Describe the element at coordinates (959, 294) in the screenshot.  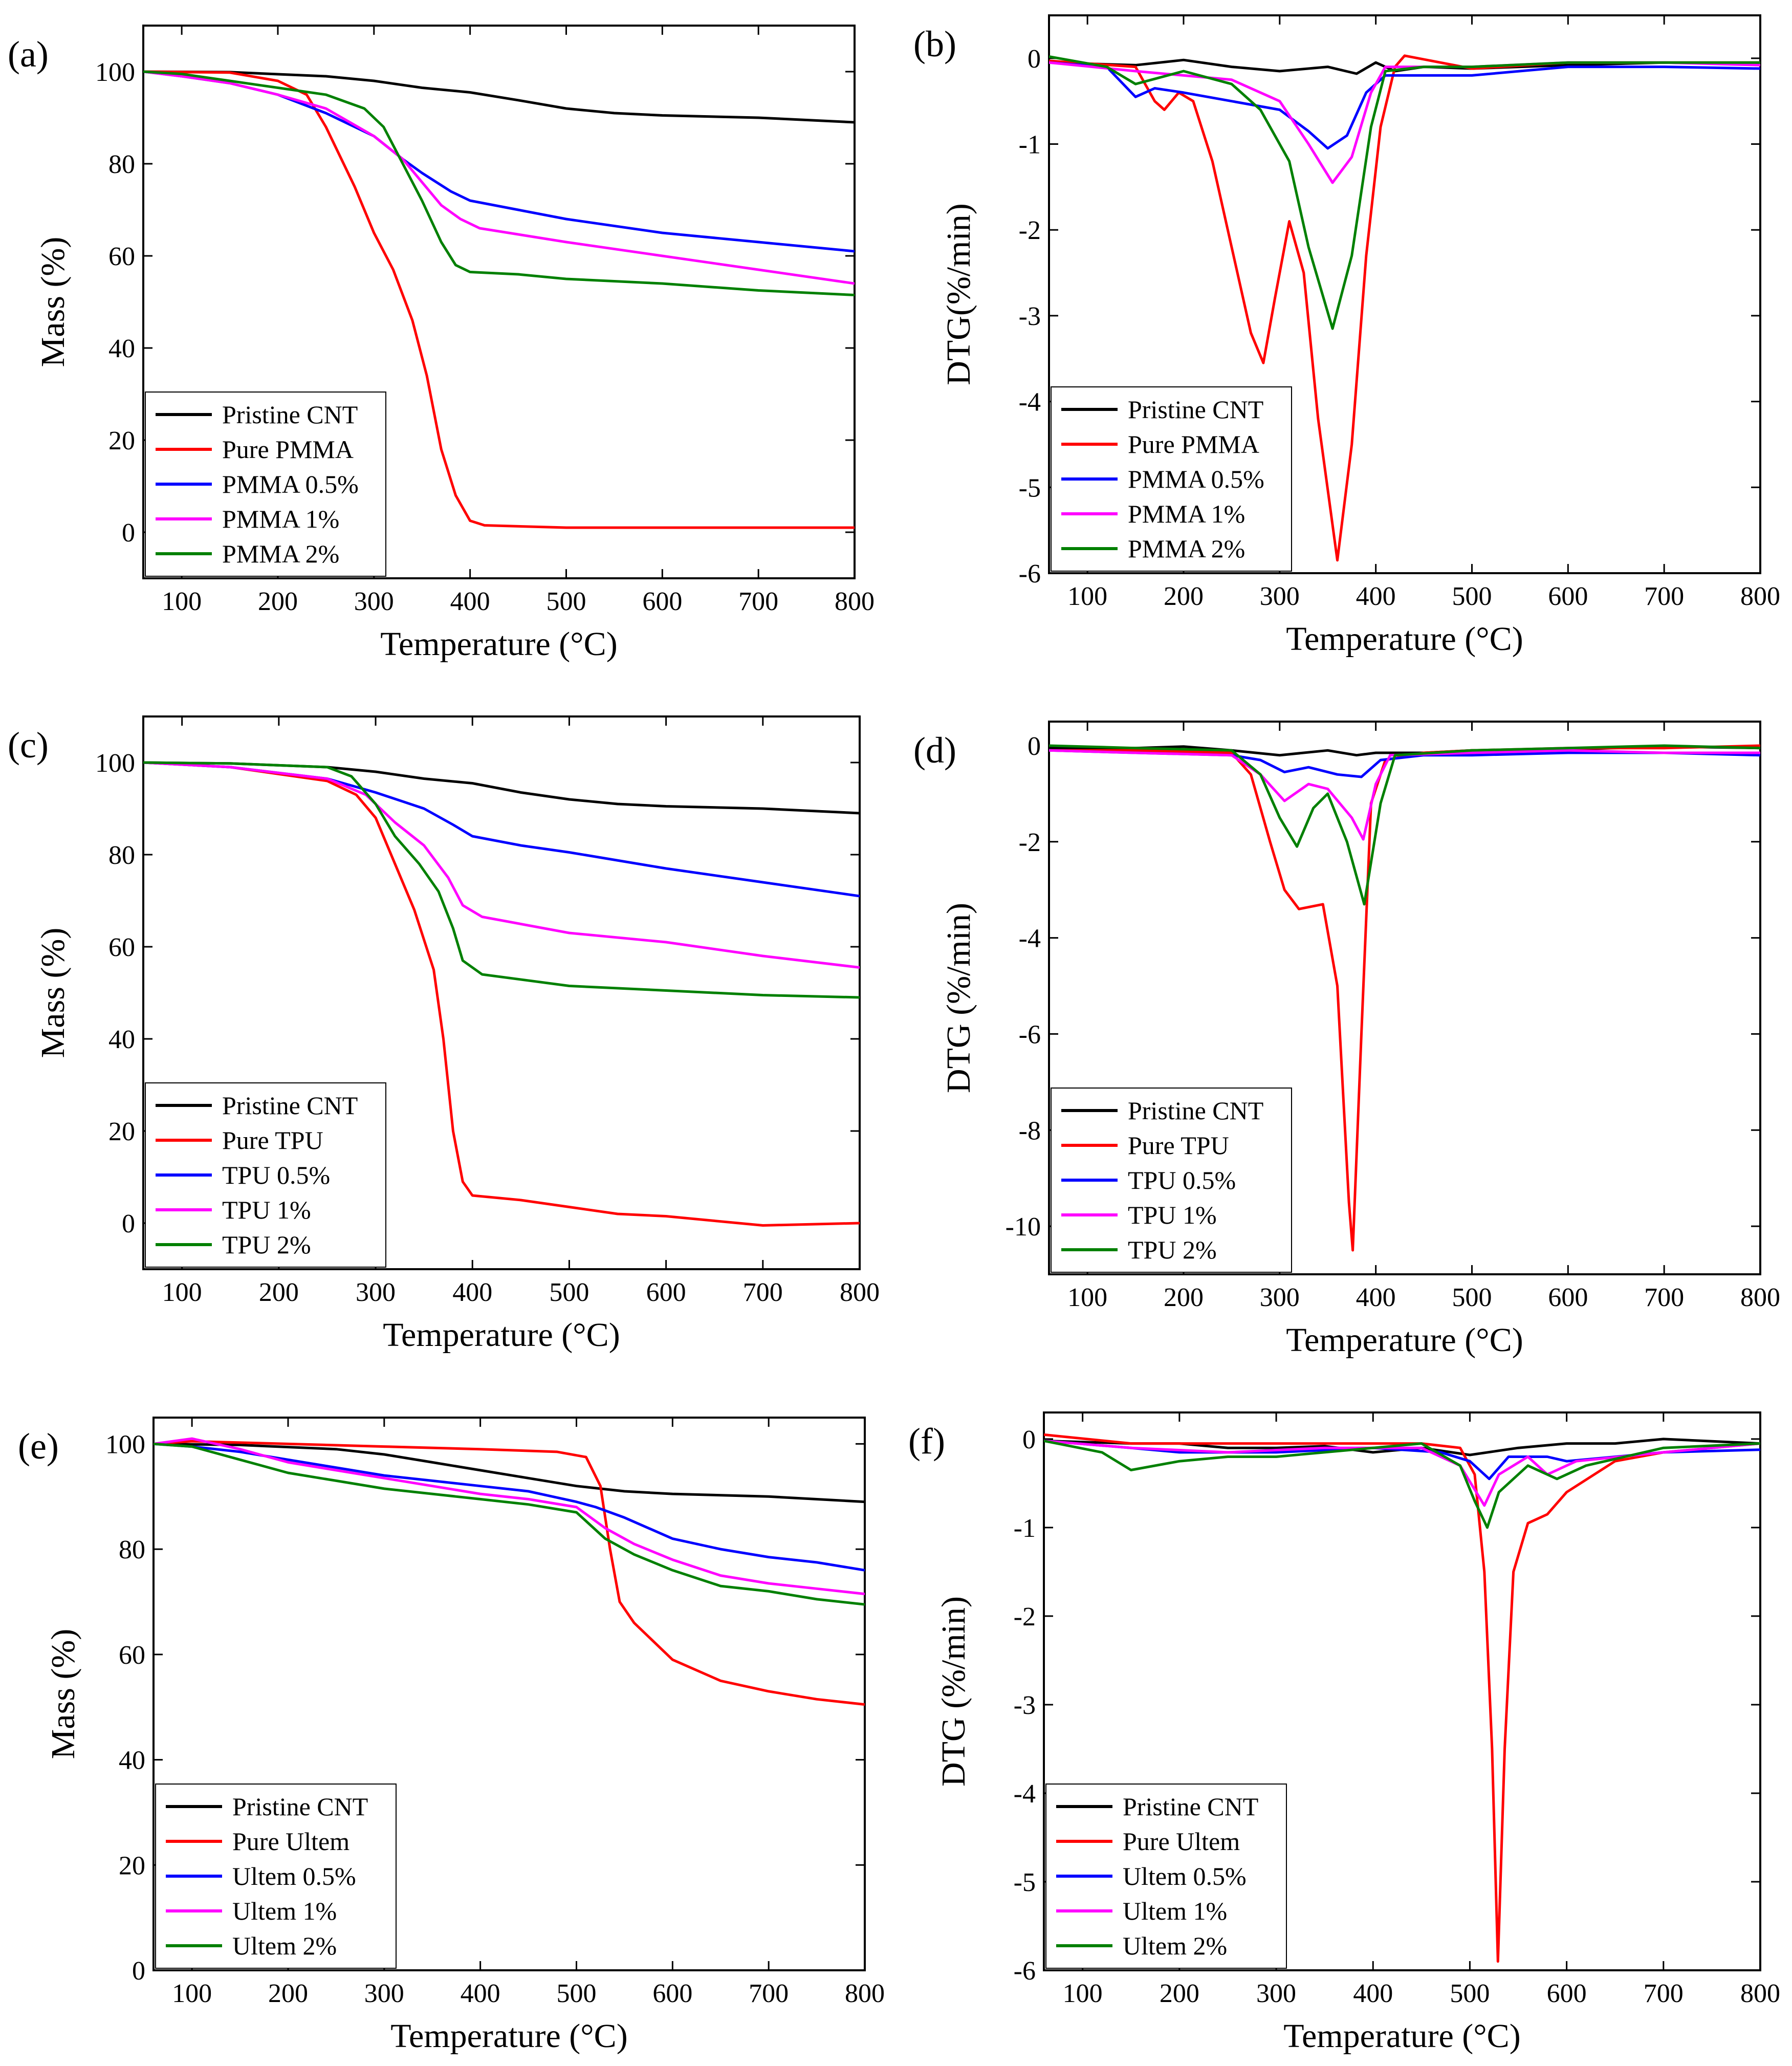
I see `y-axis-title: DTG(%/min)` at that location.